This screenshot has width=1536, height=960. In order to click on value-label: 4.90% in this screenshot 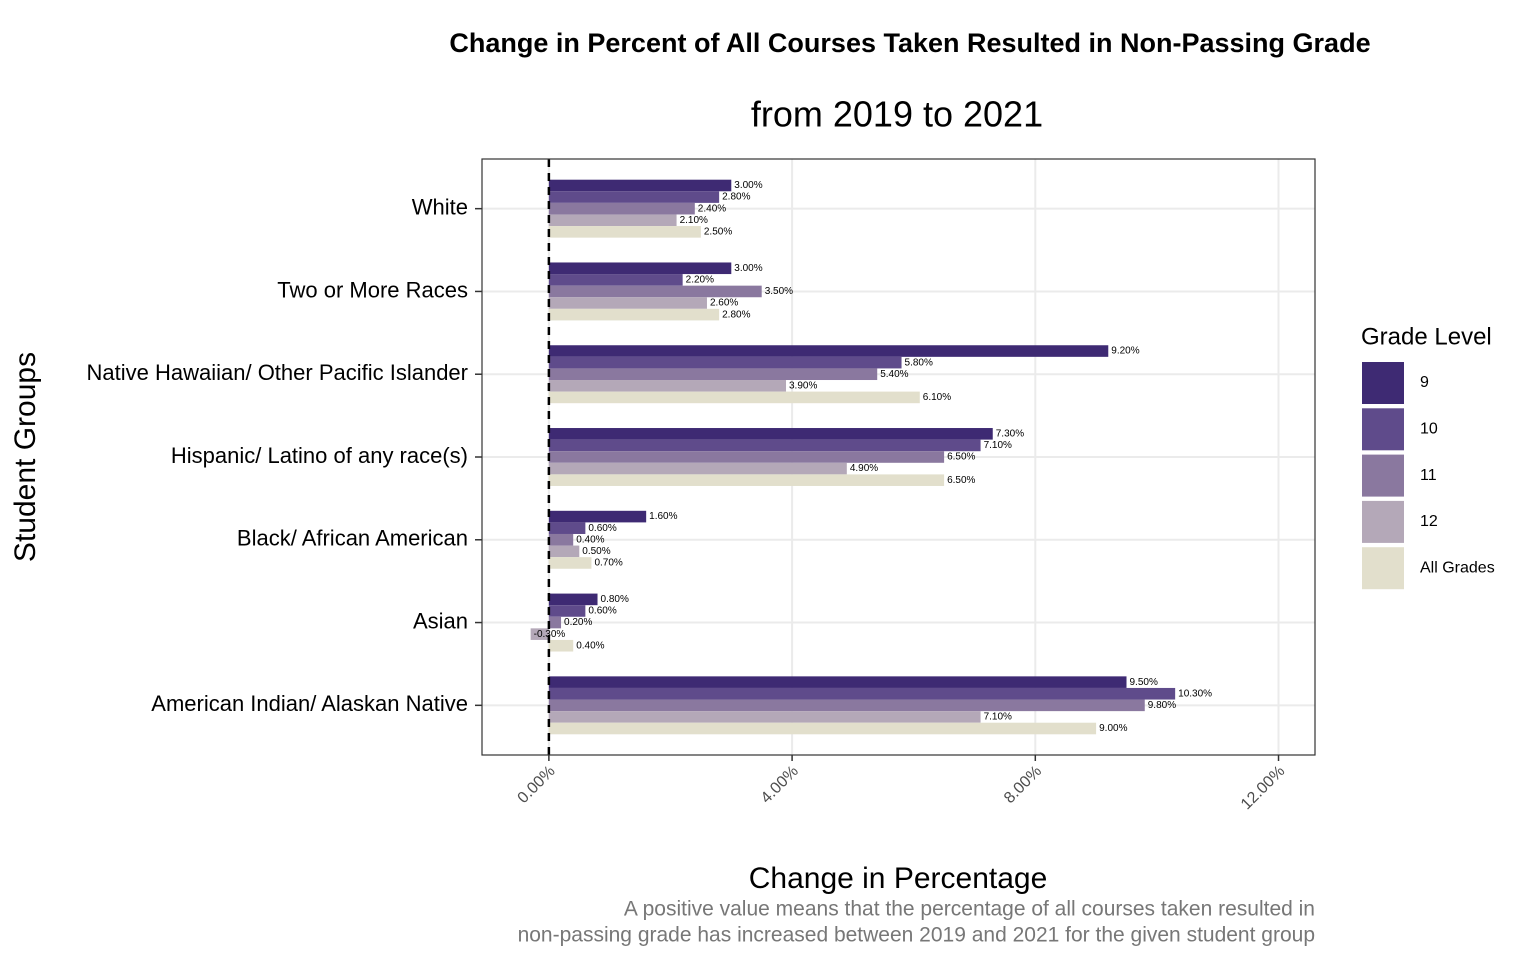, I will do `click(864, 468)`.